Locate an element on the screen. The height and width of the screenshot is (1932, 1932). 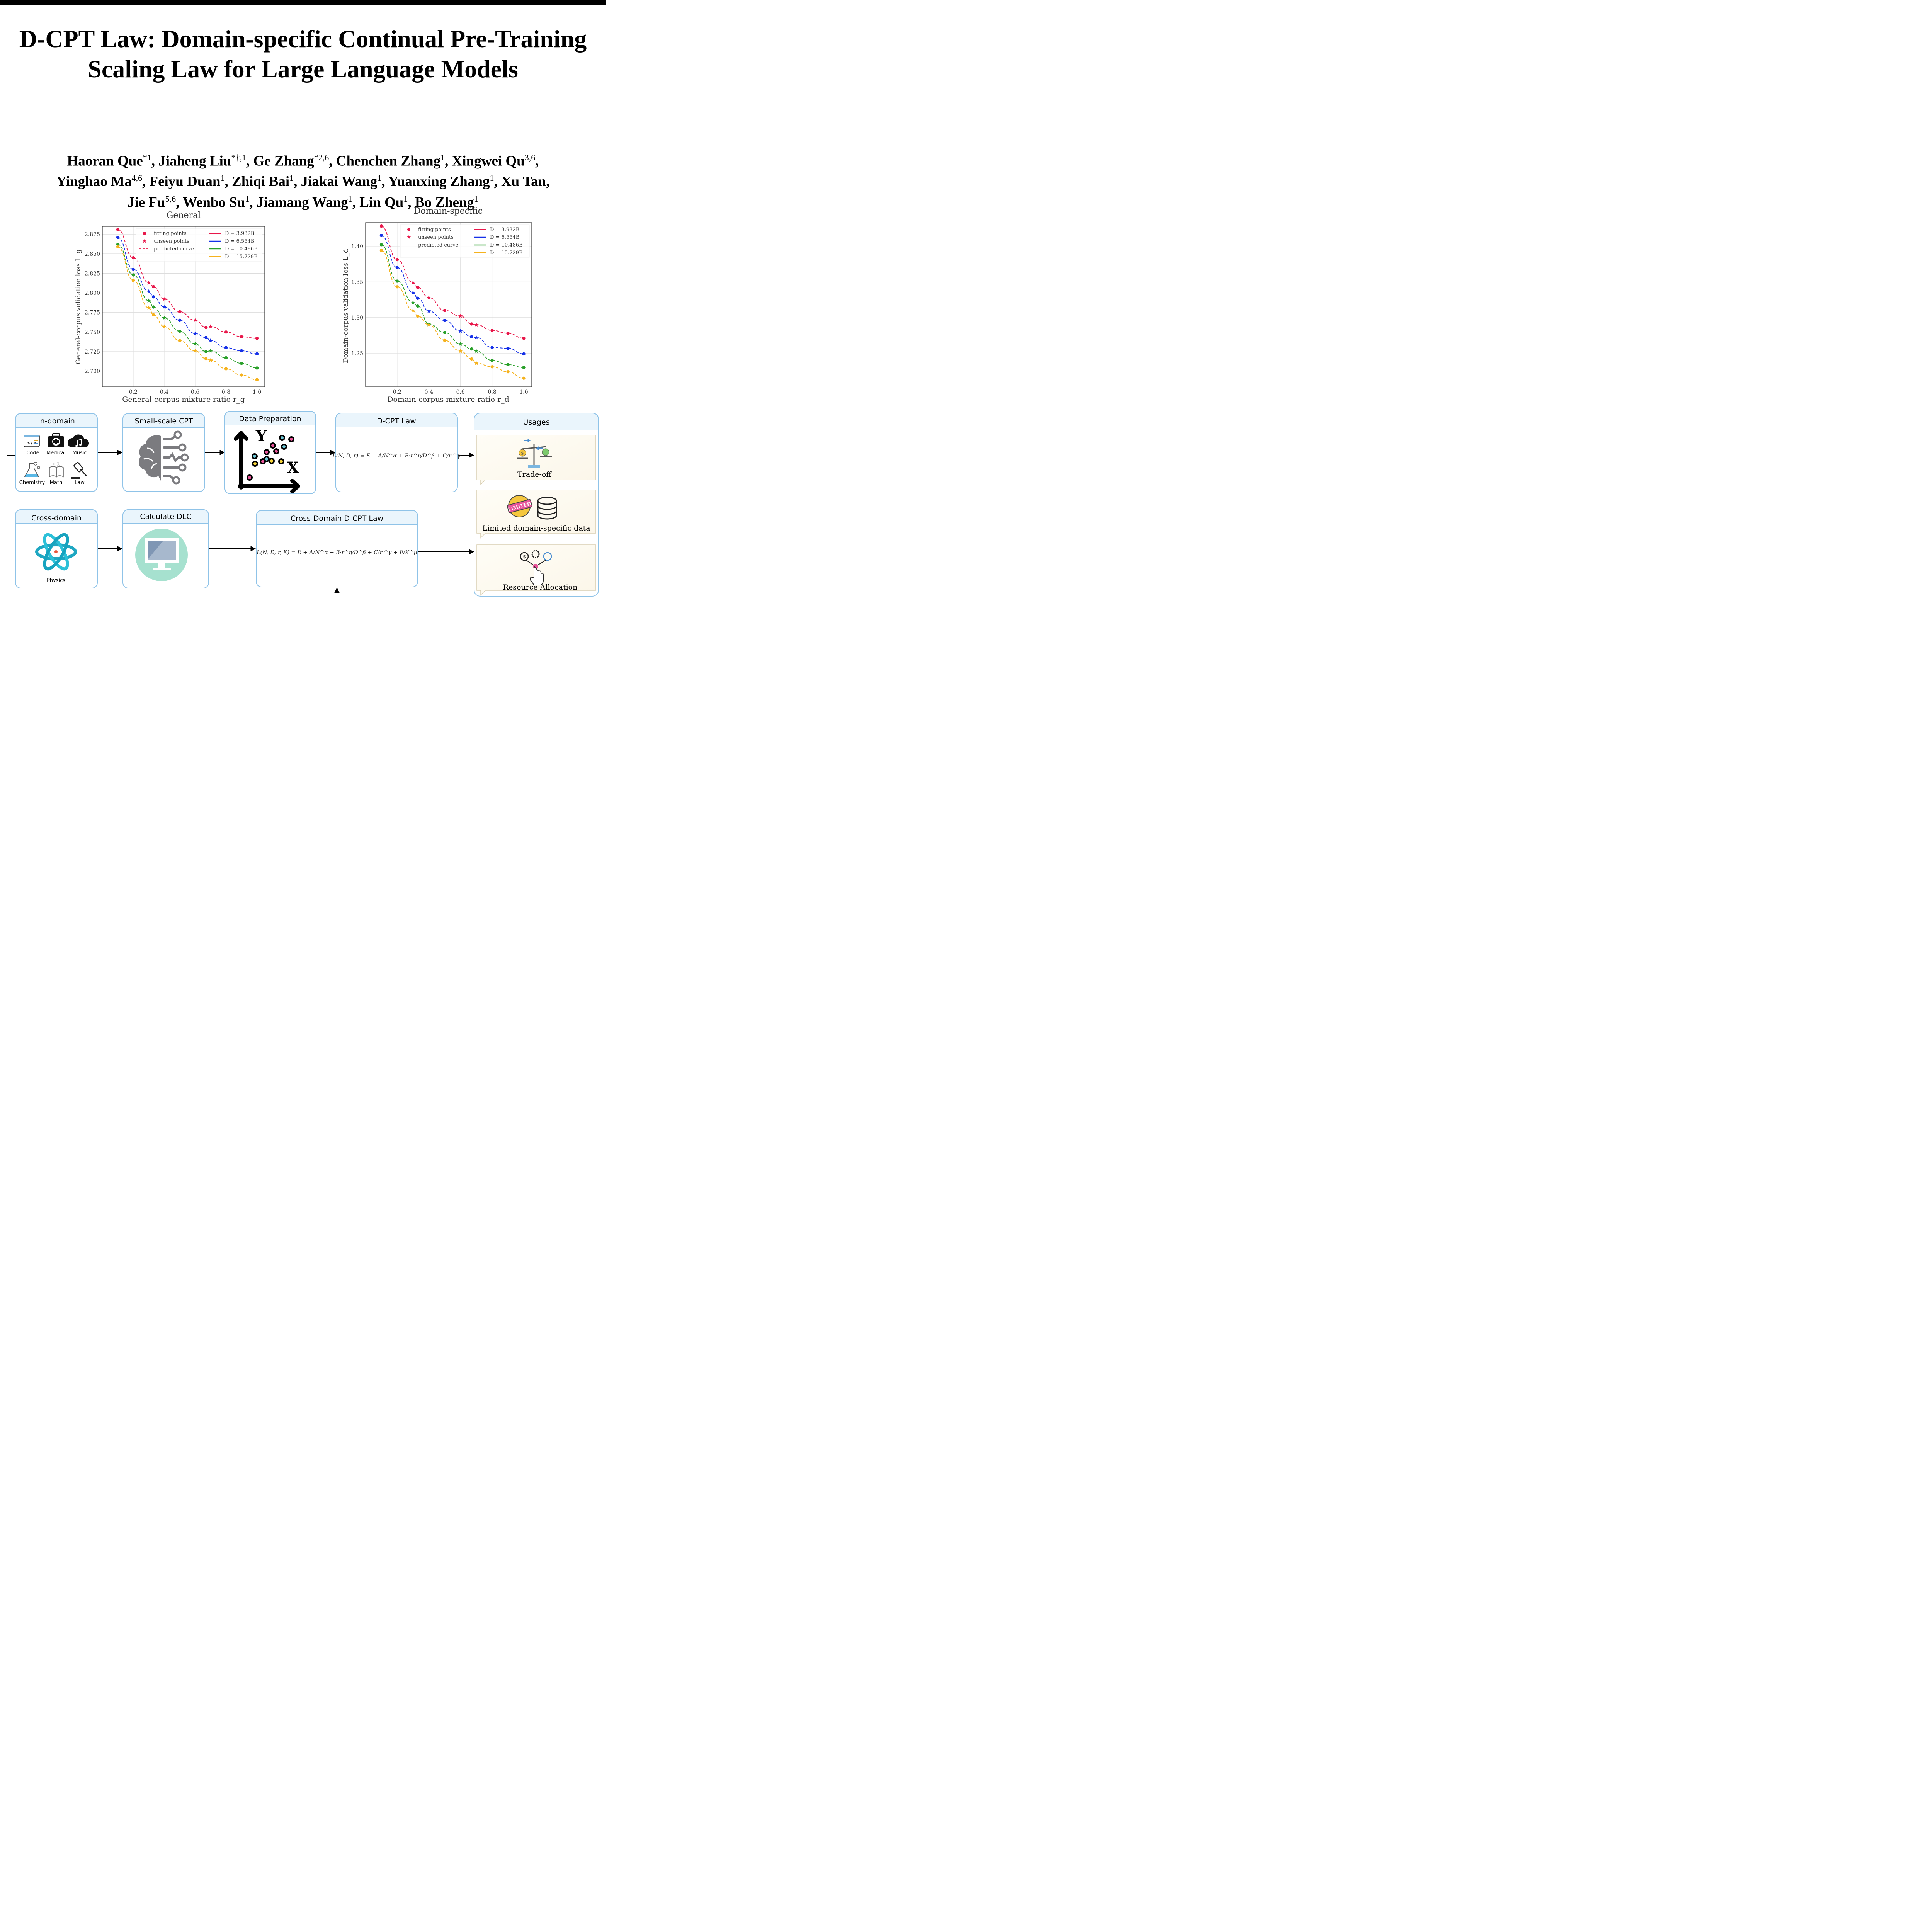
title-line-2: Scaling Law for Large Language Models is located at coordinates (303, 69).